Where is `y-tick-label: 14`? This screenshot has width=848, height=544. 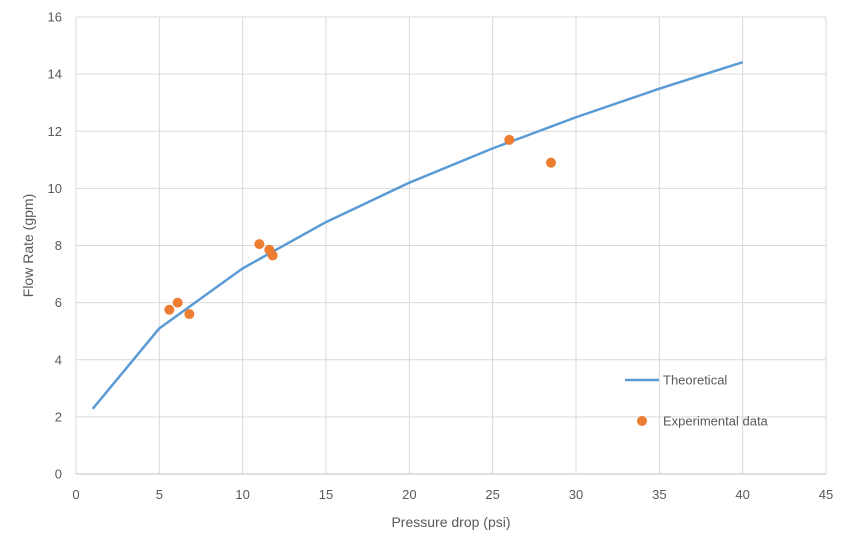 y-tick-label: 14 is located at coordinates (55, 74).